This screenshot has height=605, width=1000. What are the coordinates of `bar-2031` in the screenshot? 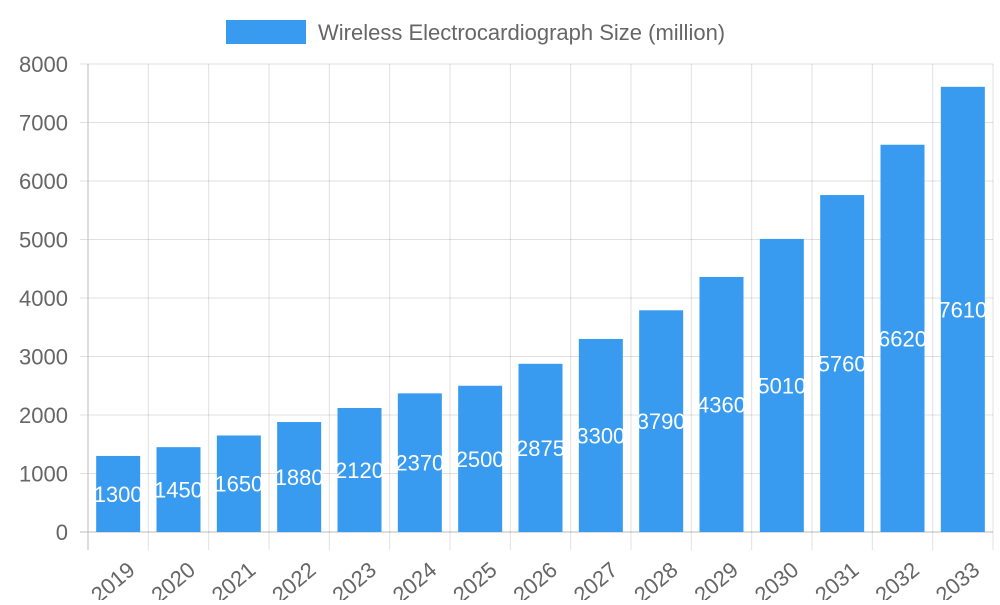 It's located at (842, 364).